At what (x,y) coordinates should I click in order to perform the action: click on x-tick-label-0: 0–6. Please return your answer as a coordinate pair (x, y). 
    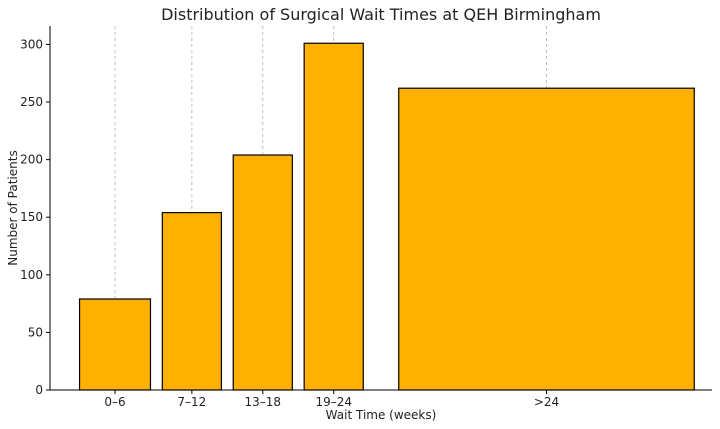
    Looking at the image, I should click on (114, 402).